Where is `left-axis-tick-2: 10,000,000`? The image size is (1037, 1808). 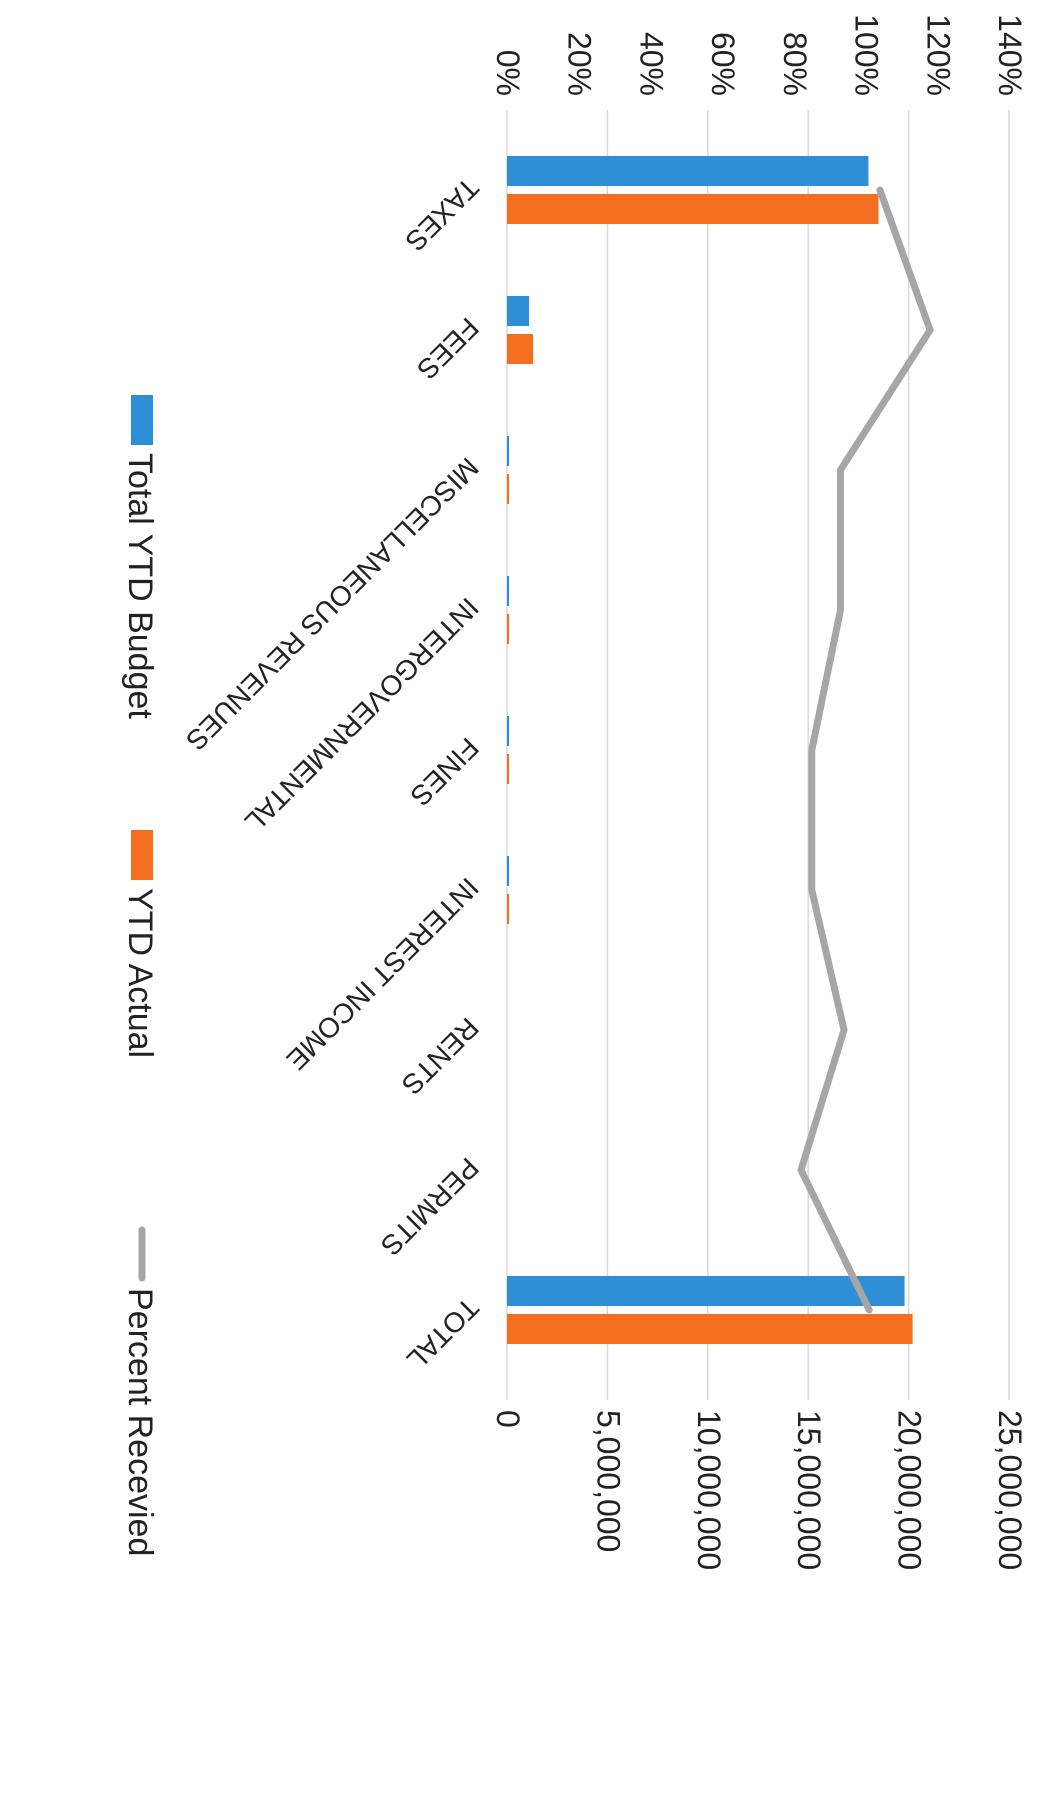
left-axis-tick-2: 10,000,000 is located at coordinates (709, 1490).